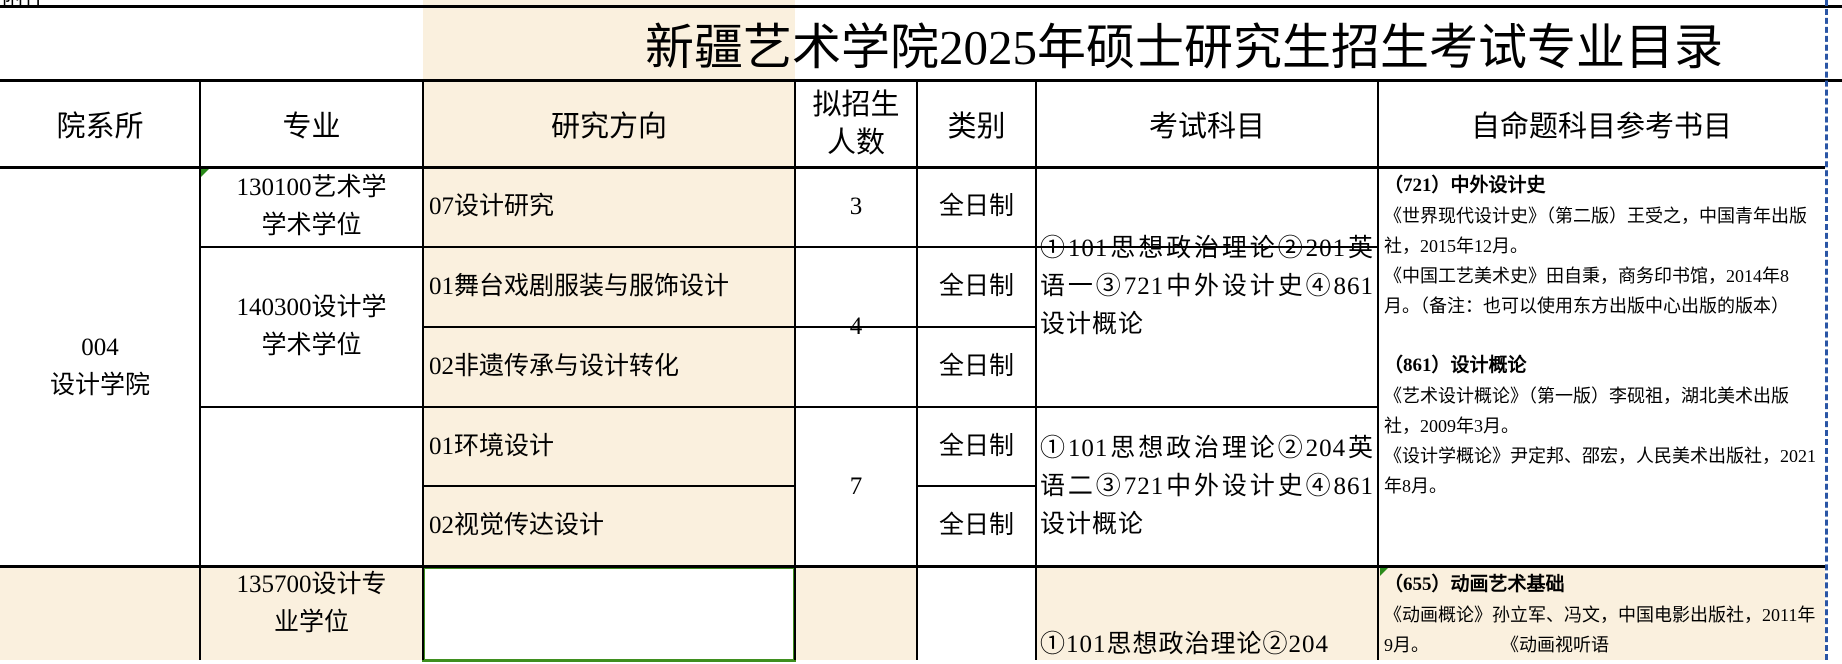  What do you see at coordinates (311, 206) in the screenshot?
I see `major-cell: 130100艺术学学术学位` at bounding box center [311, 206].